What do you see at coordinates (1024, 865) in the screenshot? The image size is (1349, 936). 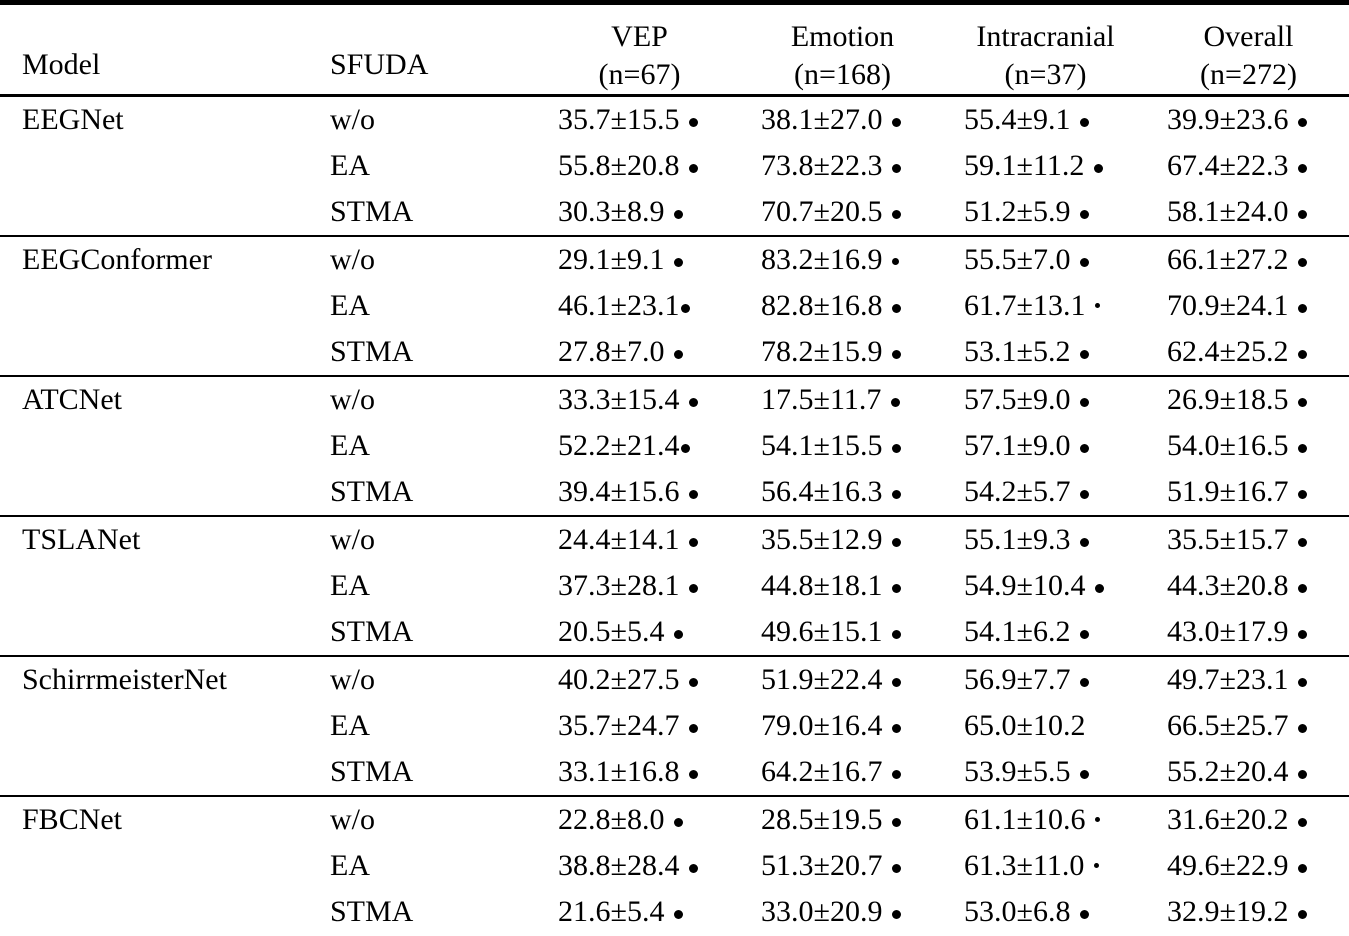 I see `score-value: 61.3±11.0` at bounding box center [1024, 865].